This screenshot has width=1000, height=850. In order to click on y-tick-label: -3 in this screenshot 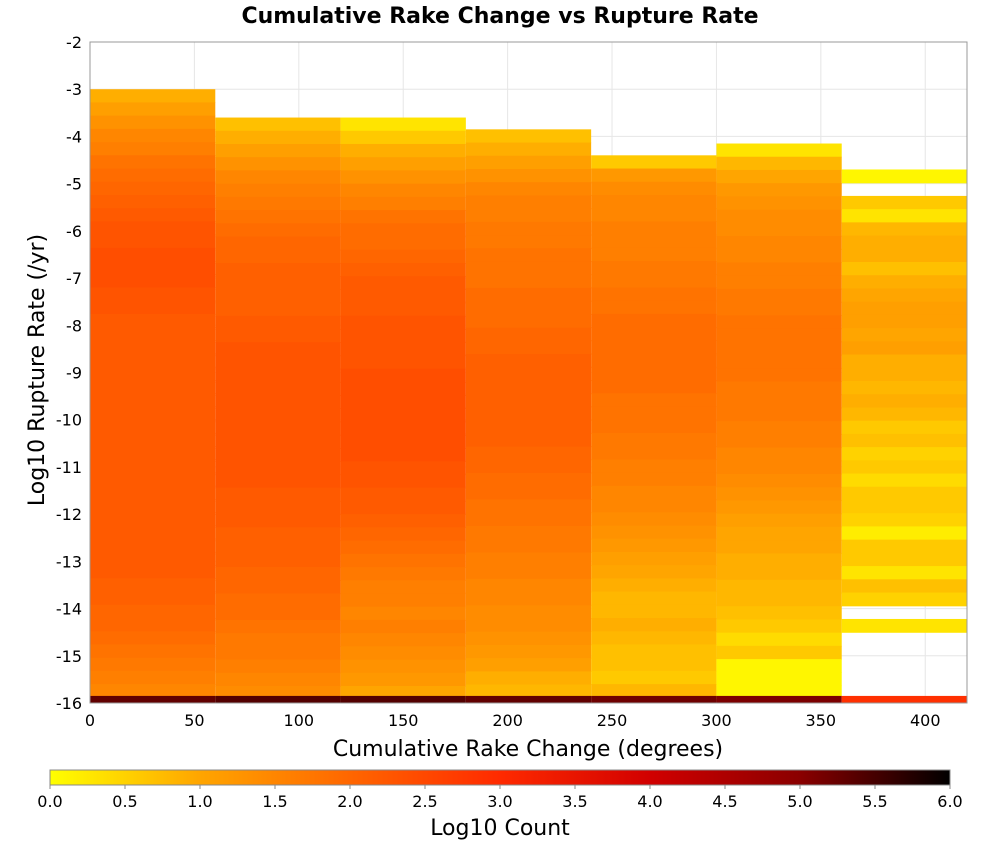, I will do `click(74, 89)`.